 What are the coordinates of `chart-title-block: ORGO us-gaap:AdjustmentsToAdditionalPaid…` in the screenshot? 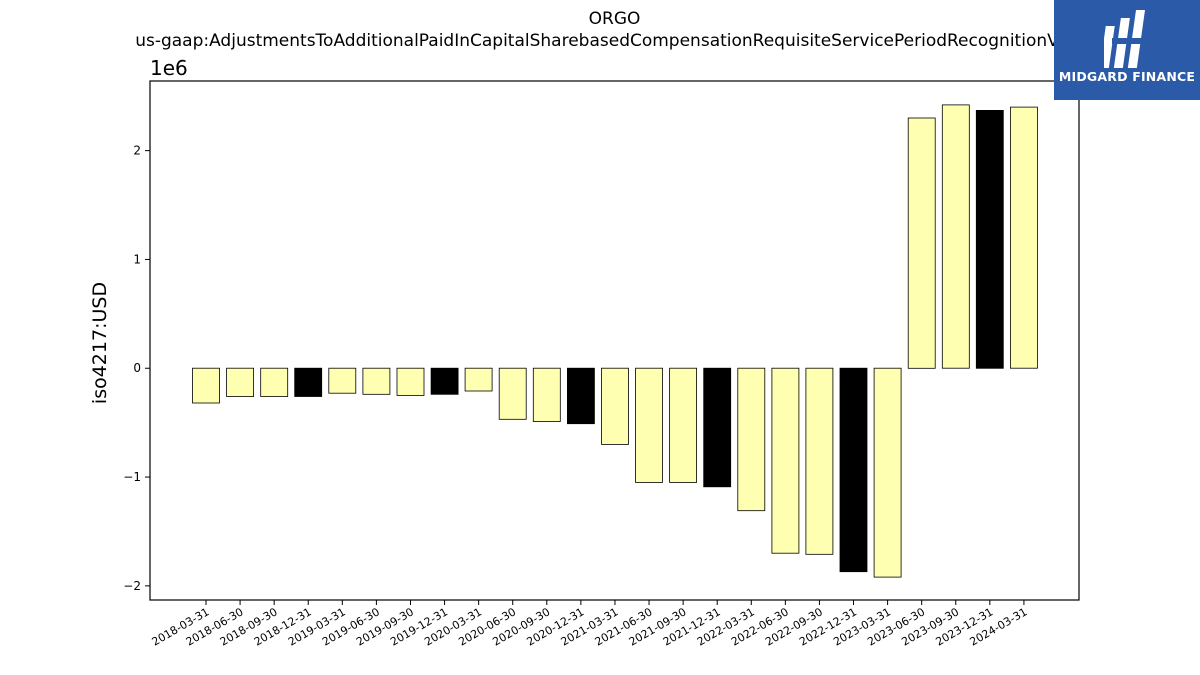 It's located at (600, 30).